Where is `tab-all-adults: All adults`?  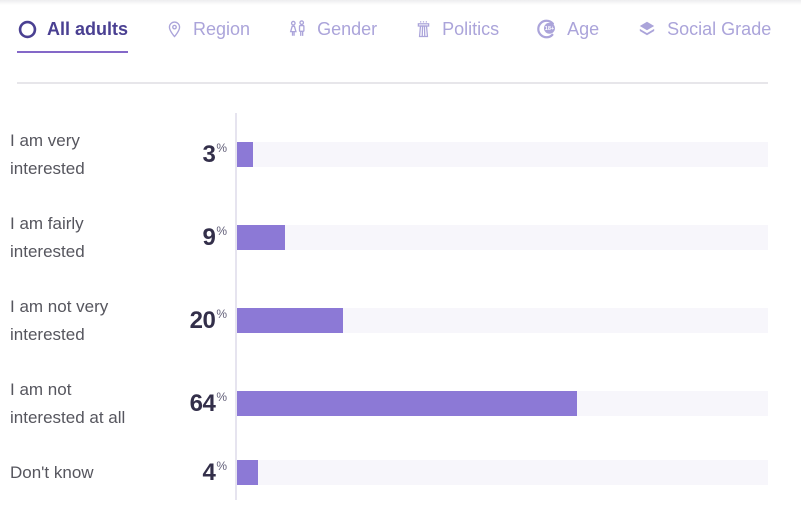
tab-all-adults: All adults is located at coordinates (73, 35).